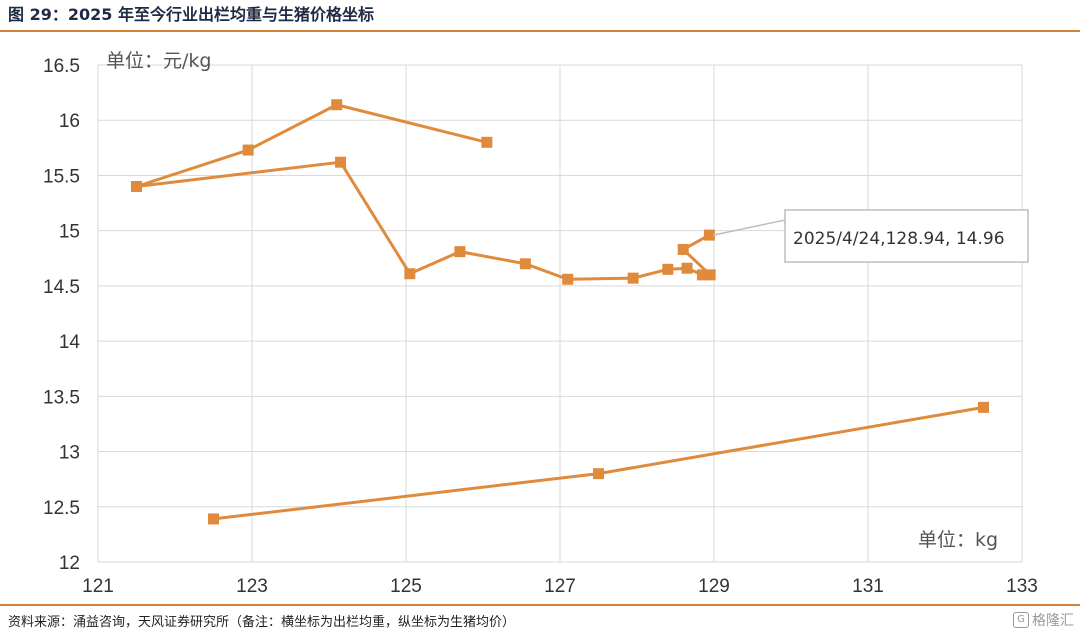 The image size is (1080, 635). What do you see at coordinates (899, 239) in the screenshot?
I see `annotation-label: 2025/4/24,128.94, 14.96` at bounding box center [899, 239].